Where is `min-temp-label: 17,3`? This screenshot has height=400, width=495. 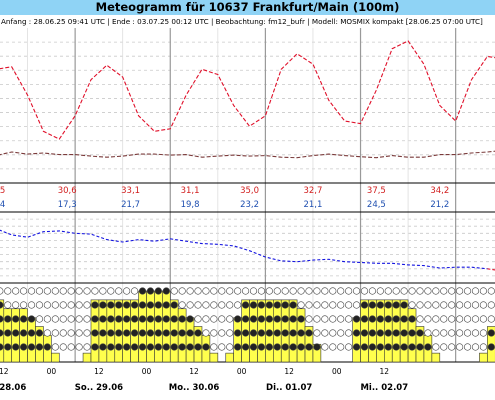
min-temp-label: 17,3 is located at coordinates (67, 205).